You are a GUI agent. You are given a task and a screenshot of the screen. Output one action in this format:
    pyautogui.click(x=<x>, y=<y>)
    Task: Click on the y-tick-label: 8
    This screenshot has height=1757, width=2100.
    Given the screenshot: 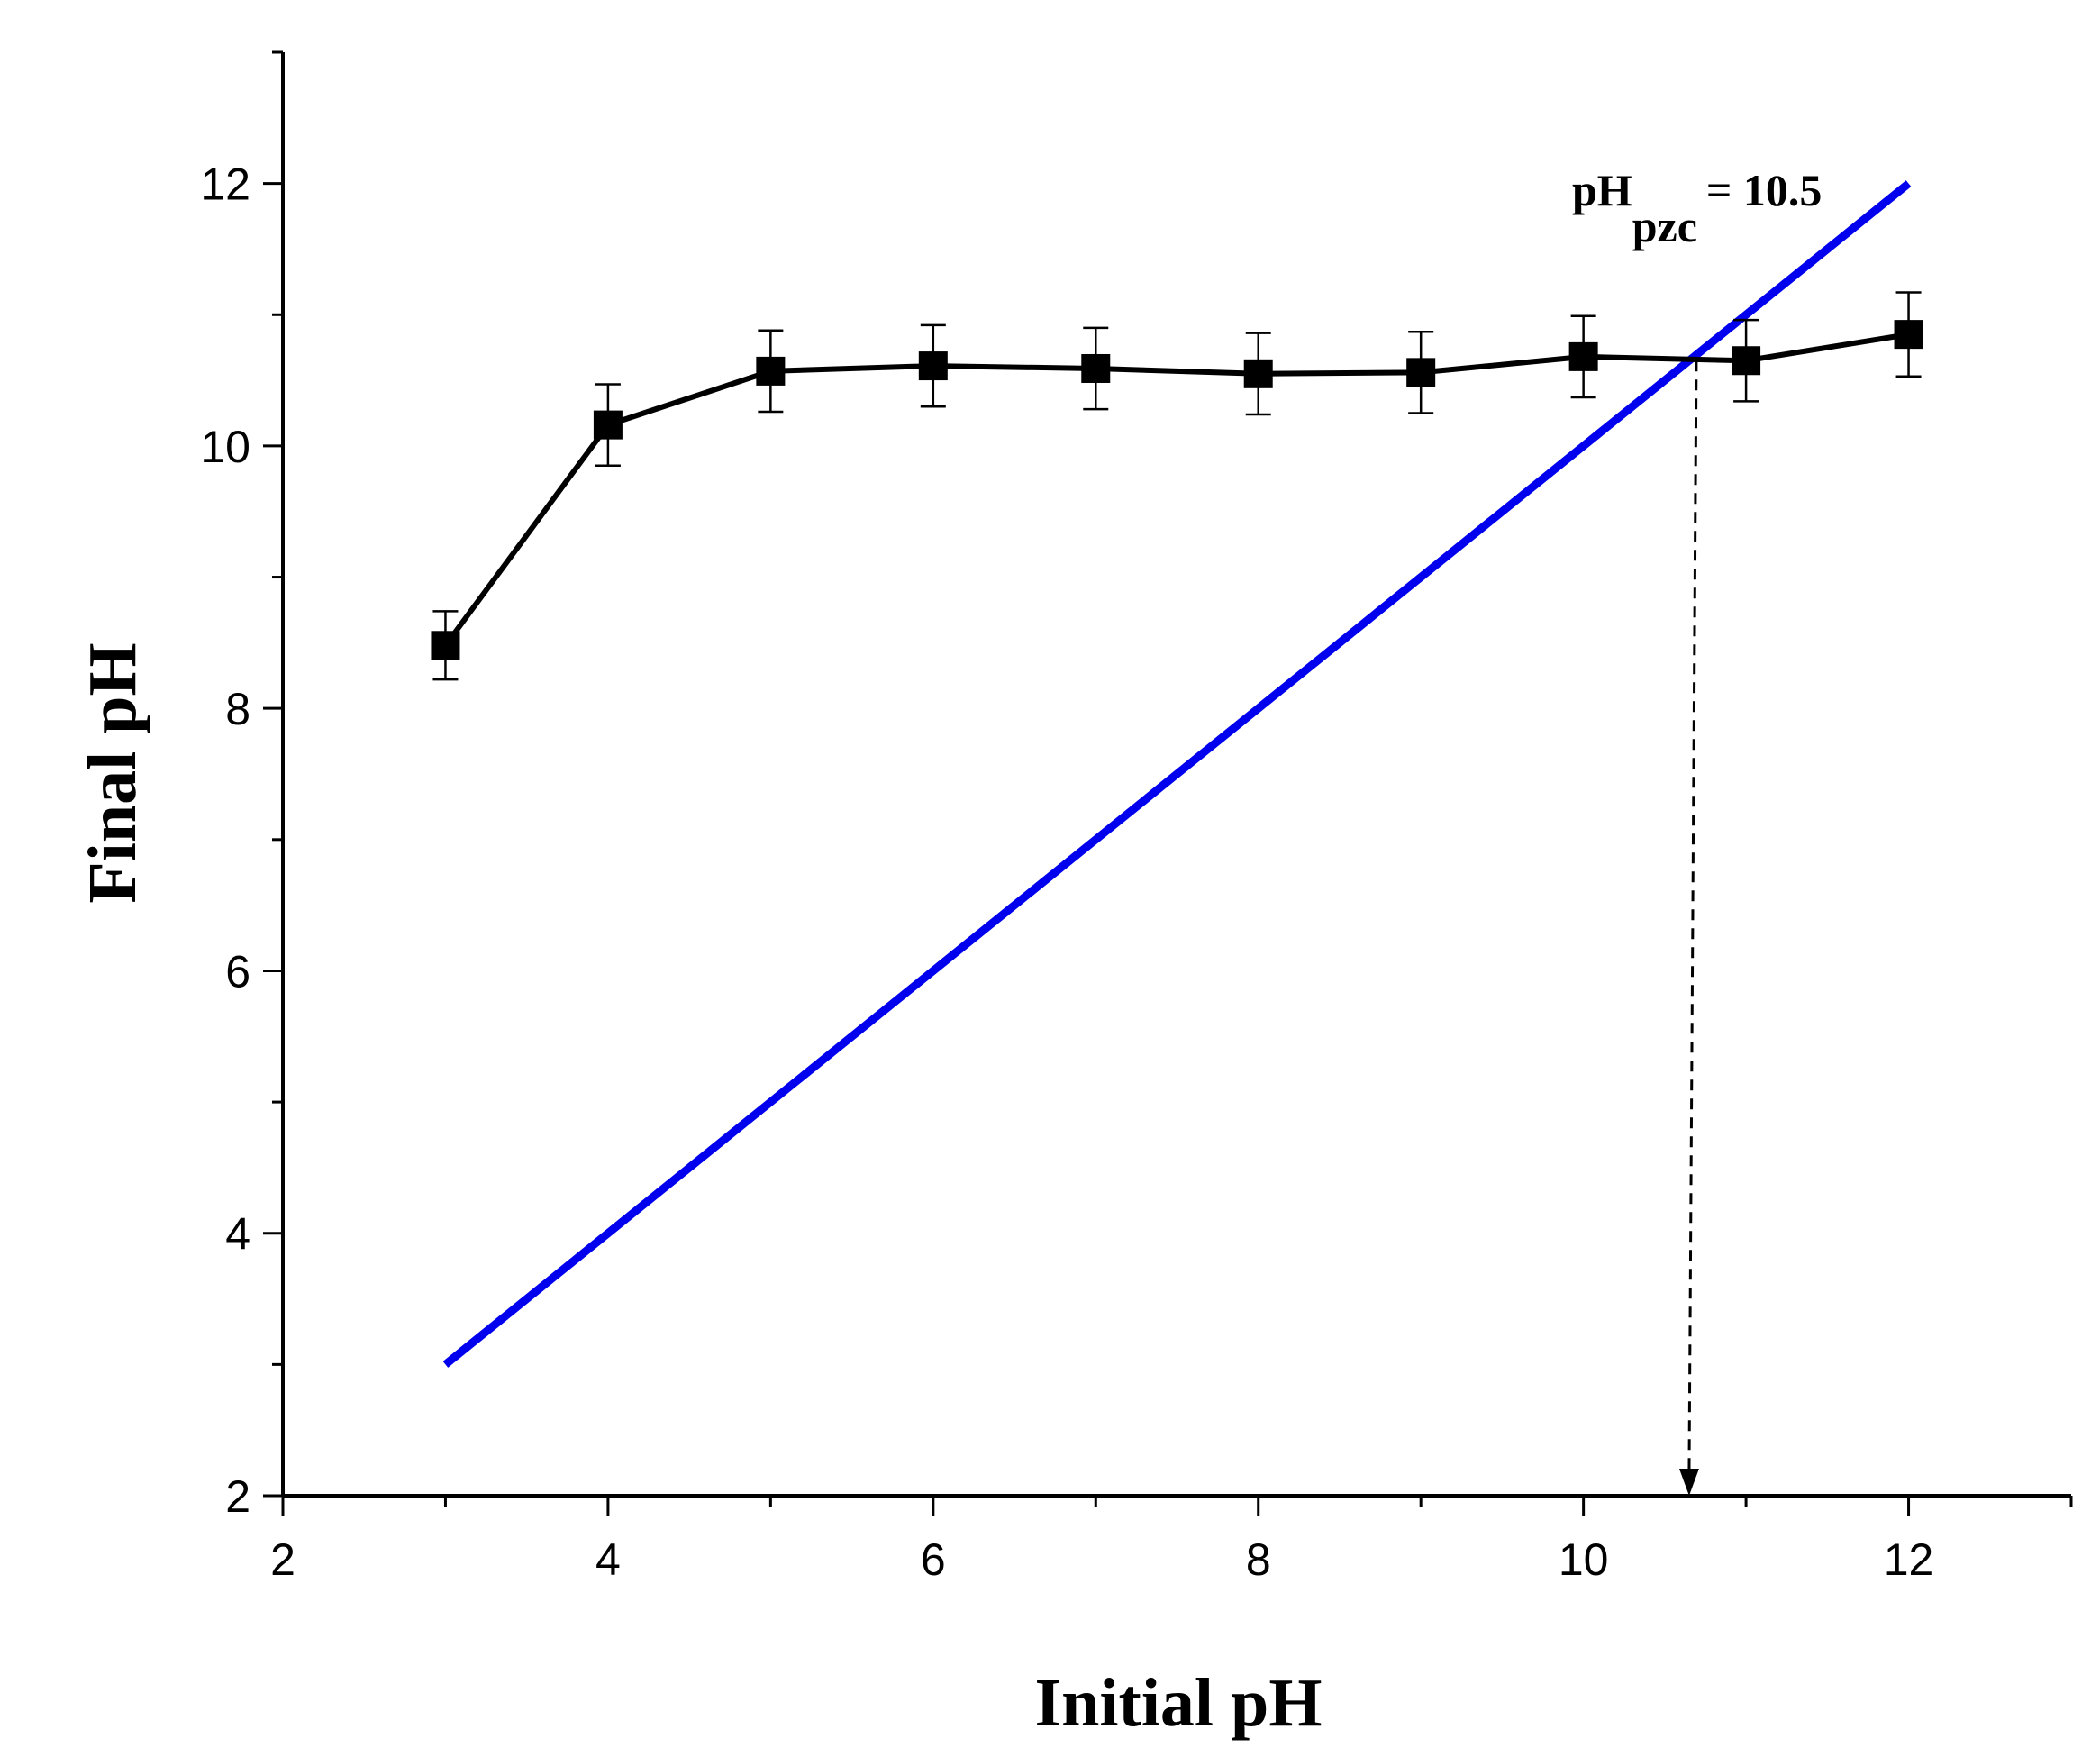 What is the action you would take?
    pyautogui.click(x=237, y=709)
    